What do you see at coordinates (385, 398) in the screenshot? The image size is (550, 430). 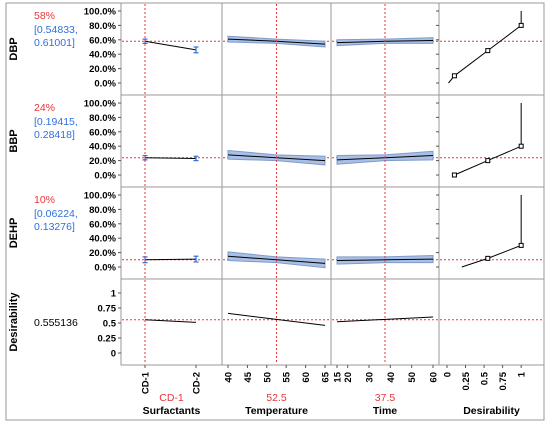 I see `factor-current-value: 37.5` at bounding box center [385, 398].